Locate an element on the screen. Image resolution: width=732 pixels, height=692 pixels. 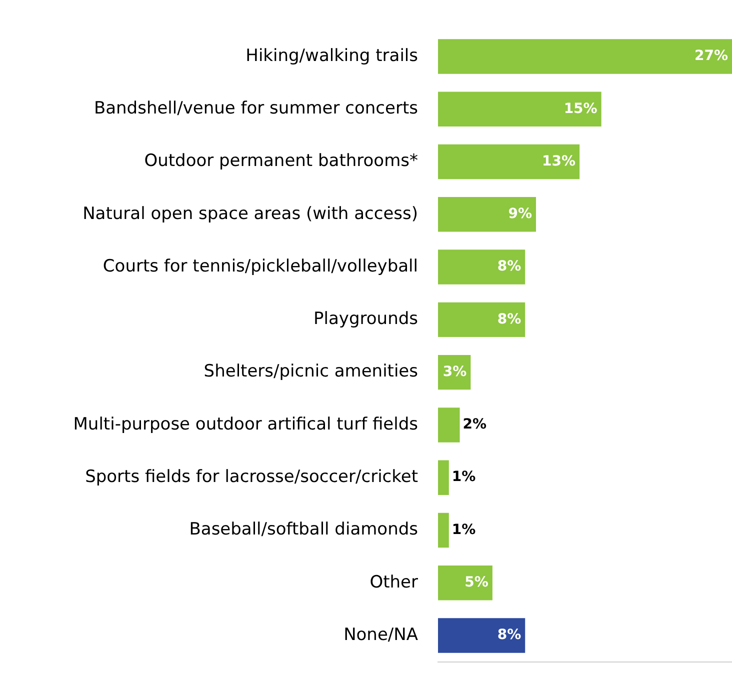
data-label: 2% is located at coordinates (474, 424).